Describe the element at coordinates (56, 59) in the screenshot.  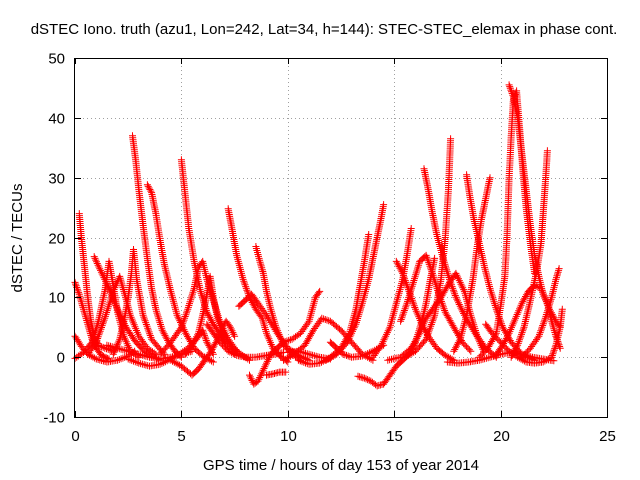
I see `y-tick-label: 50` at that location.